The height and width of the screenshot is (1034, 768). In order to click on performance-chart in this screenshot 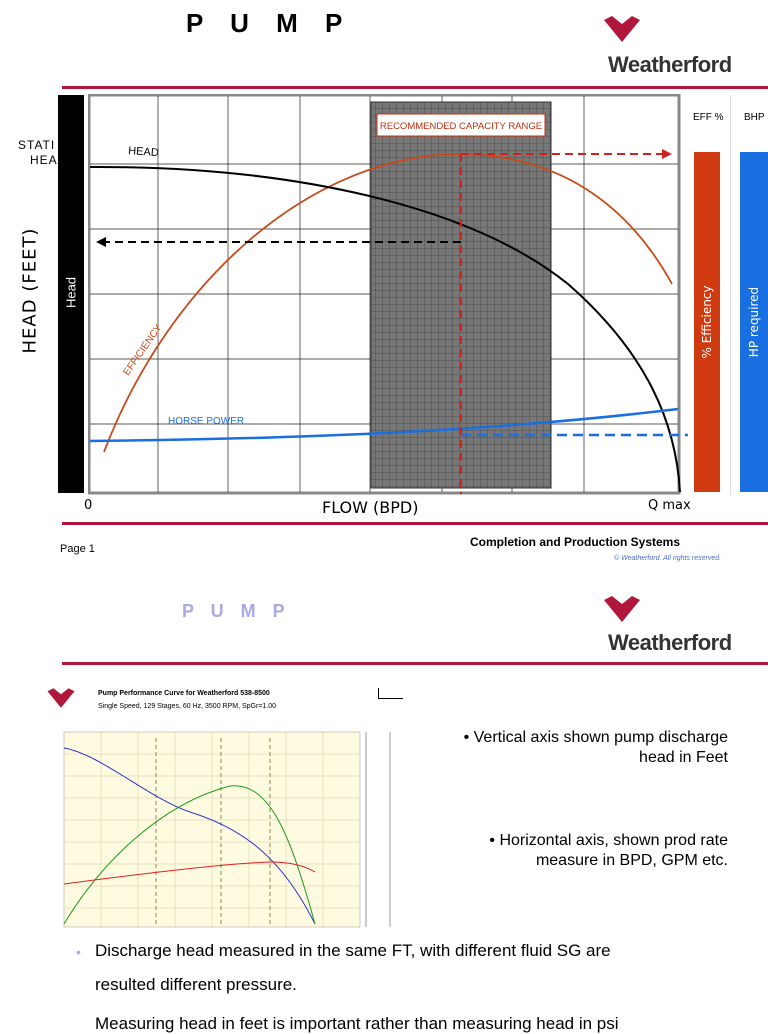, I will do `click(227, 829)`.